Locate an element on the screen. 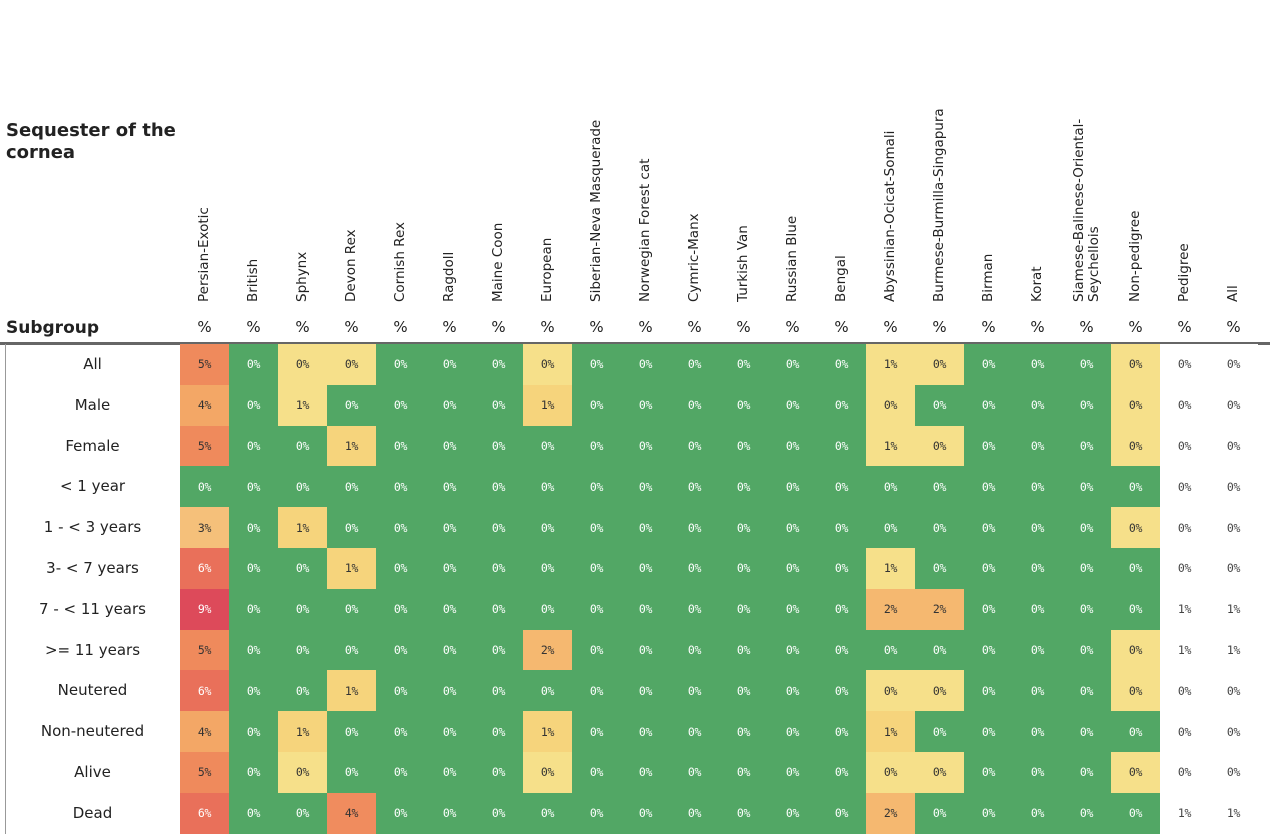 Image resolution: width=1270 pixels, height=834 pixels. row-label: Female is located at coordinates (92, 445).